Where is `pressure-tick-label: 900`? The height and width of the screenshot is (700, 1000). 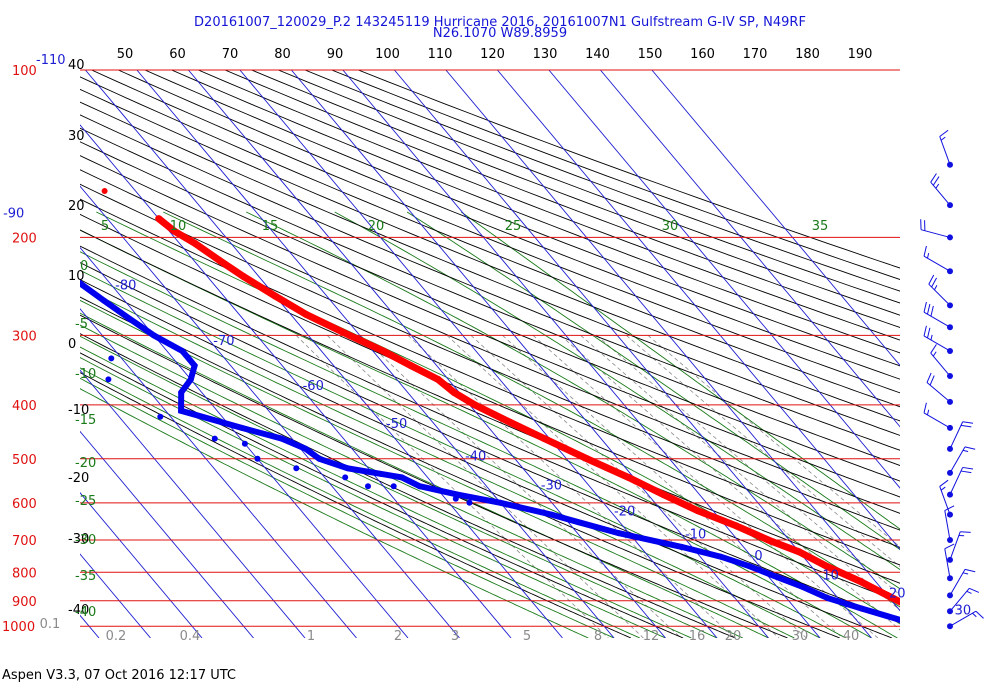 pressure-tick-label: 900 is located at coordinates (24, 602).